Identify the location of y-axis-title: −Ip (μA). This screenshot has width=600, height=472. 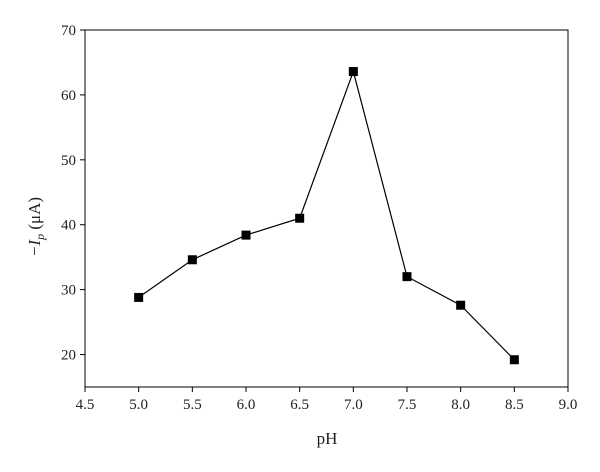
(36, 227).